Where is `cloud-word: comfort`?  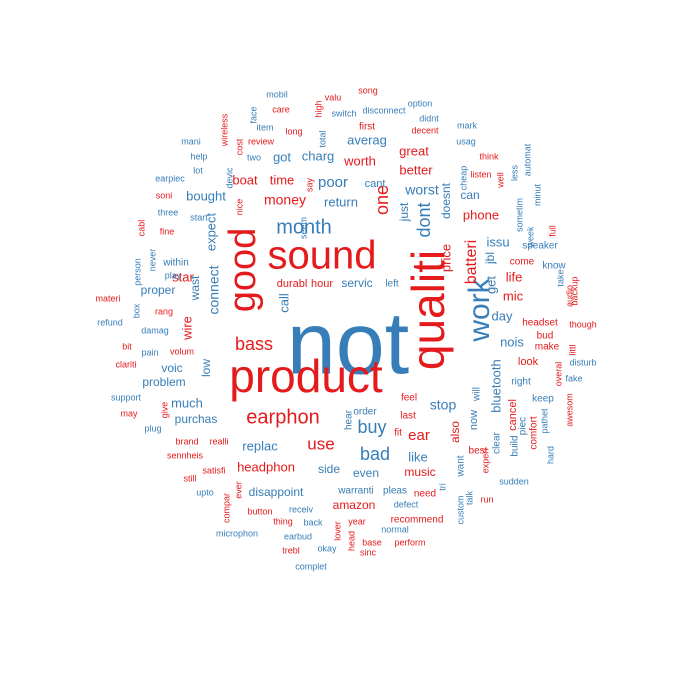
cloud-word: comfort is located at coordinates (534, 433).